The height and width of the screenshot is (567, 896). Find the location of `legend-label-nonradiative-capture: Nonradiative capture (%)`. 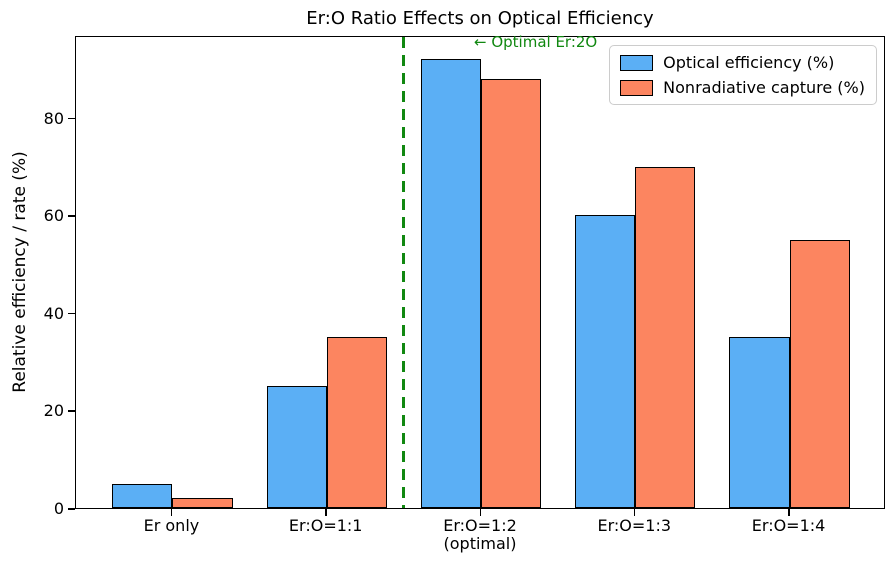

legend-label-nonradiative-capture: Nonradiative capture (%) is located at coordinates (764, 87).